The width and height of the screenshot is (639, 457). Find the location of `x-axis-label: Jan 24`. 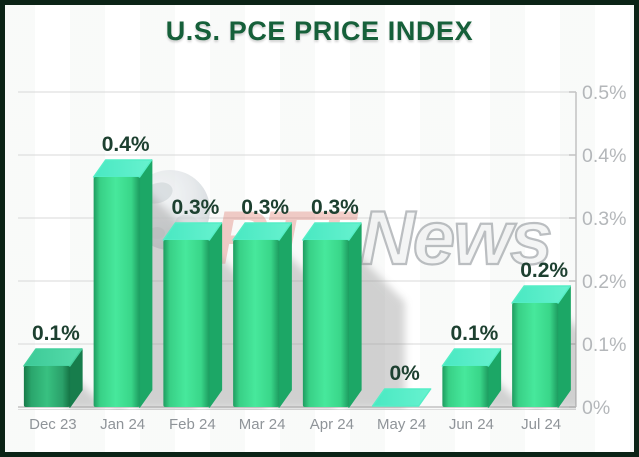

x-axis-label: Jan 24 is located at coordinates (122, 424).